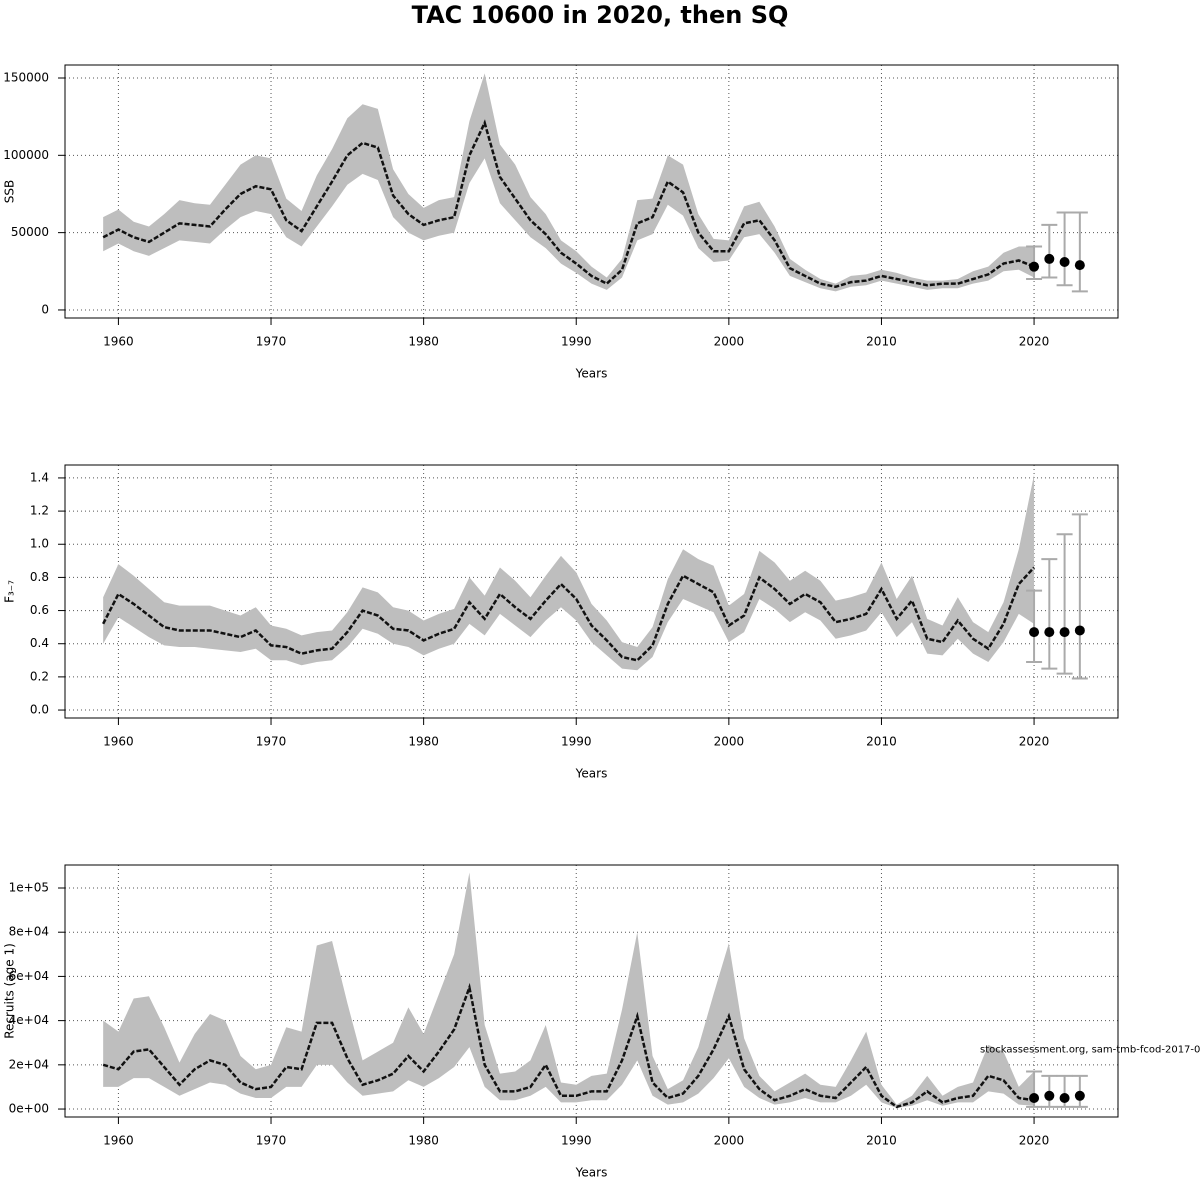  Describe the element at coordinates (30, 232) in the screenshot. I see `y-tick-label: 50000` at that location.